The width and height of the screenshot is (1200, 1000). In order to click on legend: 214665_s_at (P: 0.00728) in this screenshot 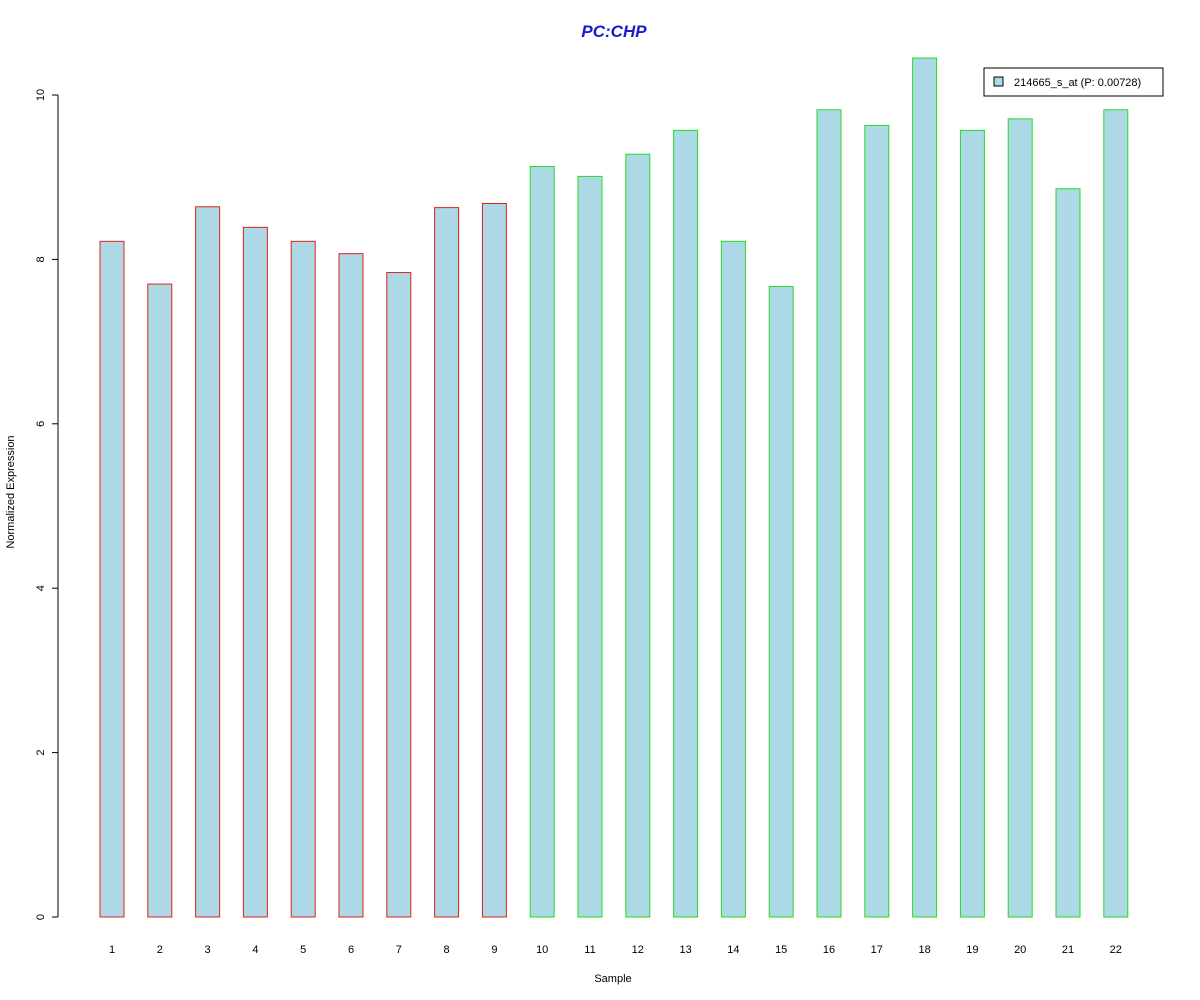, I will do `click(1073, 82)`.